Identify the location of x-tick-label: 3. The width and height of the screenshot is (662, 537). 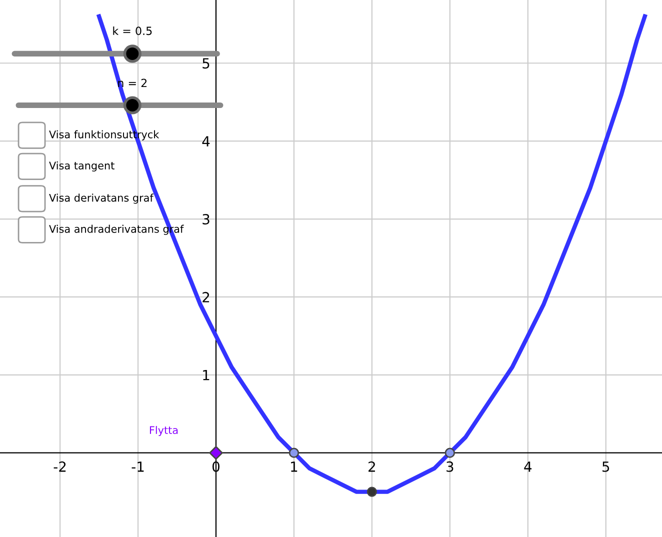
(450, 466).